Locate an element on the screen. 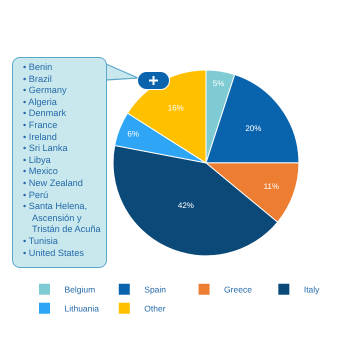  data-label: 6% is located at coordinates (133, 134).